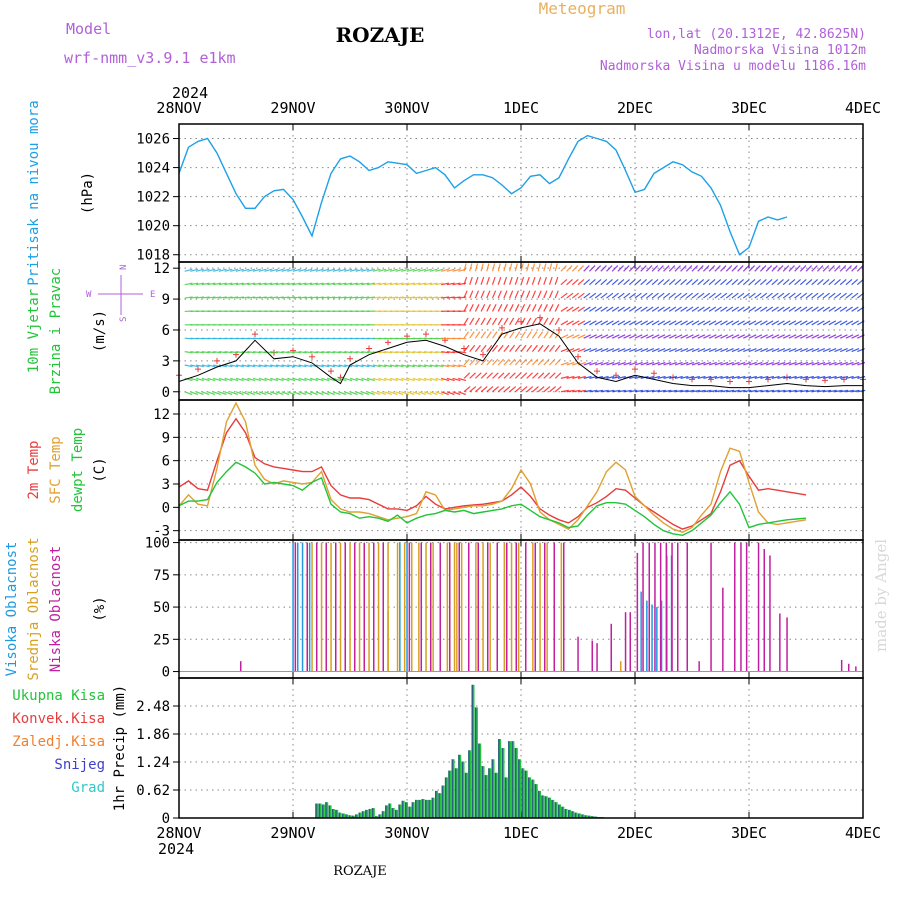 This screenshot has height=900, width=900. Describe the element at coordinates (34, 331) in the screenshot. I see `panel-label: 10m Vjetar` at that location.